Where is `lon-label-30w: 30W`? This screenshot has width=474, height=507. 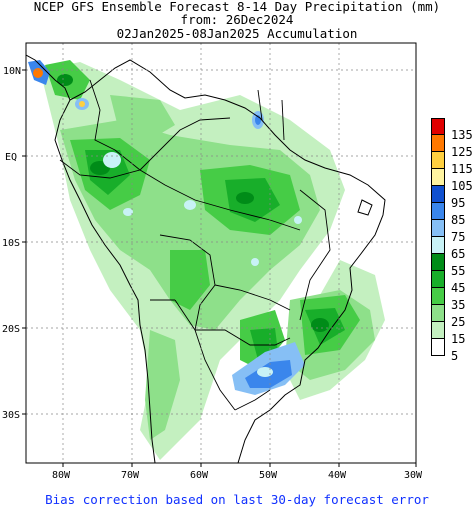
lon-label-30w: 30W is located at coordinates (413, 475).